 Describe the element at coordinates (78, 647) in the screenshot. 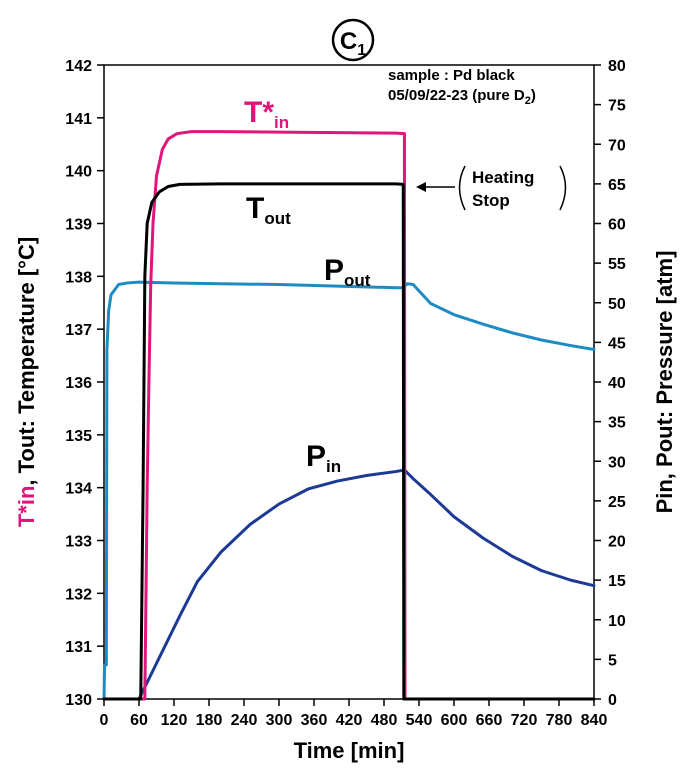

I see `y-left-tick-label: 131` at that location.